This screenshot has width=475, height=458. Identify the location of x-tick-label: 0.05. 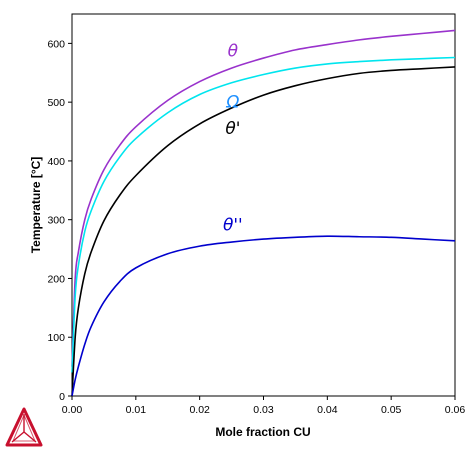
(391, 410).